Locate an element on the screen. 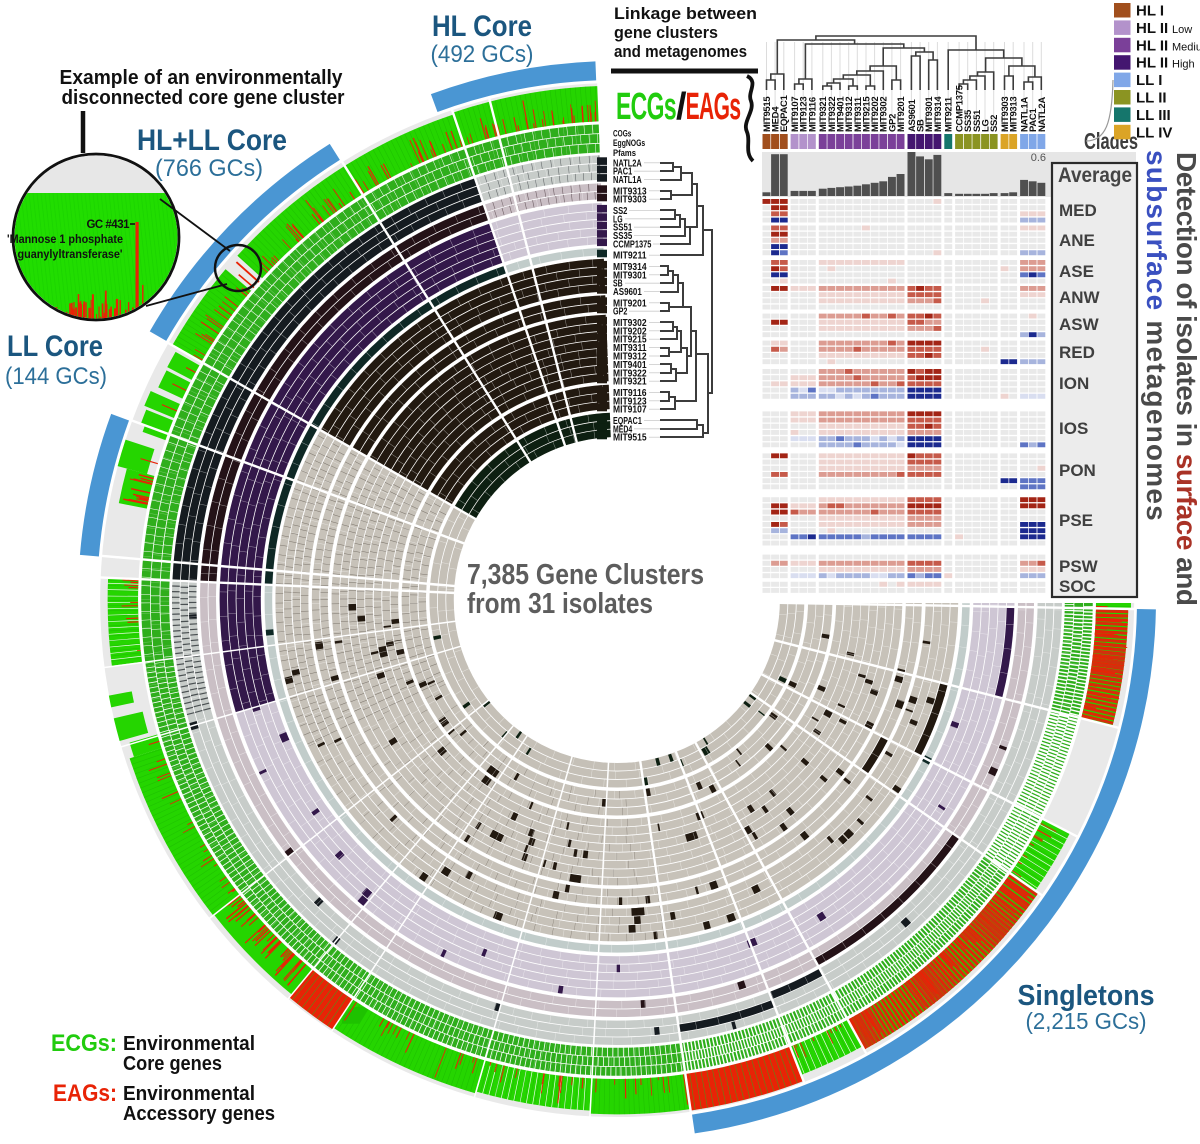  svg-text: LL II is located at coordinates (1151, 98).